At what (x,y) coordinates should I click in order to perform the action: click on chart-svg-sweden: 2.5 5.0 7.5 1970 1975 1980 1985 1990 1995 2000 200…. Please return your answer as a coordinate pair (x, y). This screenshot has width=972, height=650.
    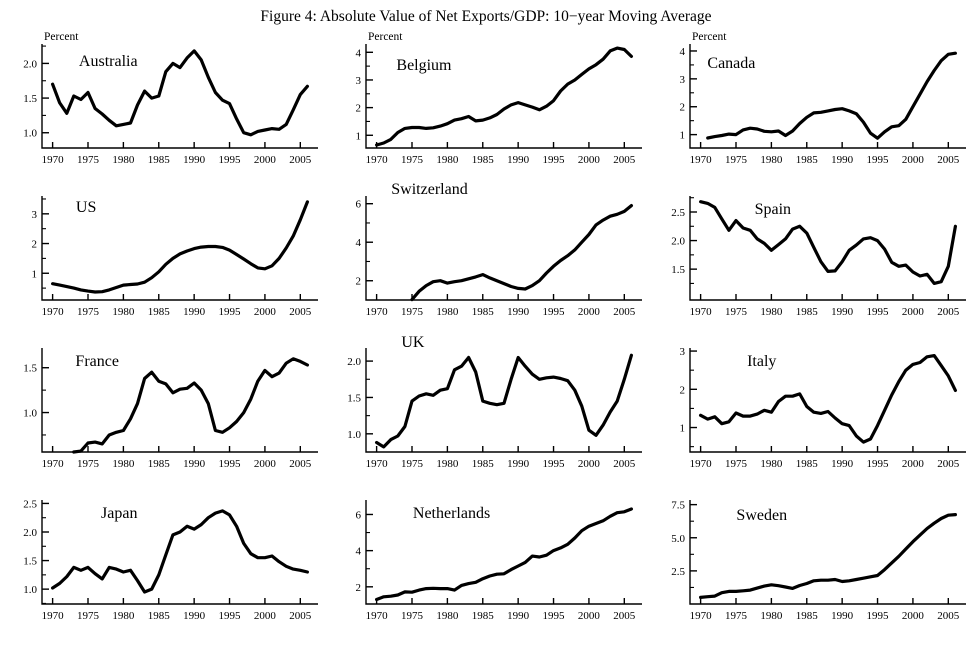
    Looking at the image, I should click on (818, 561).